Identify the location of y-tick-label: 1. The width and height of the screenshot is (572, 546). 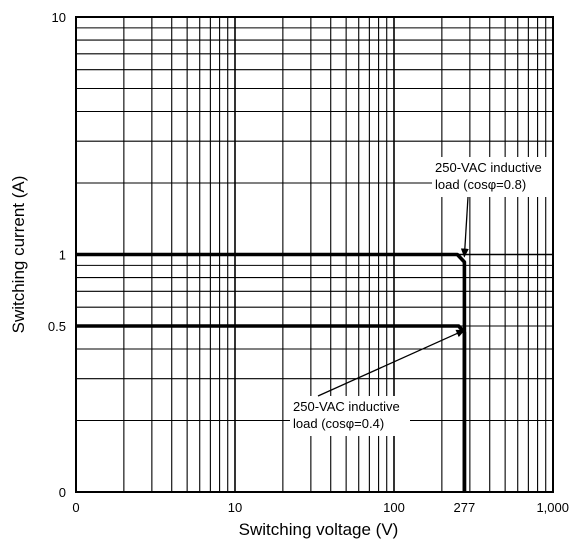
(62, 255).